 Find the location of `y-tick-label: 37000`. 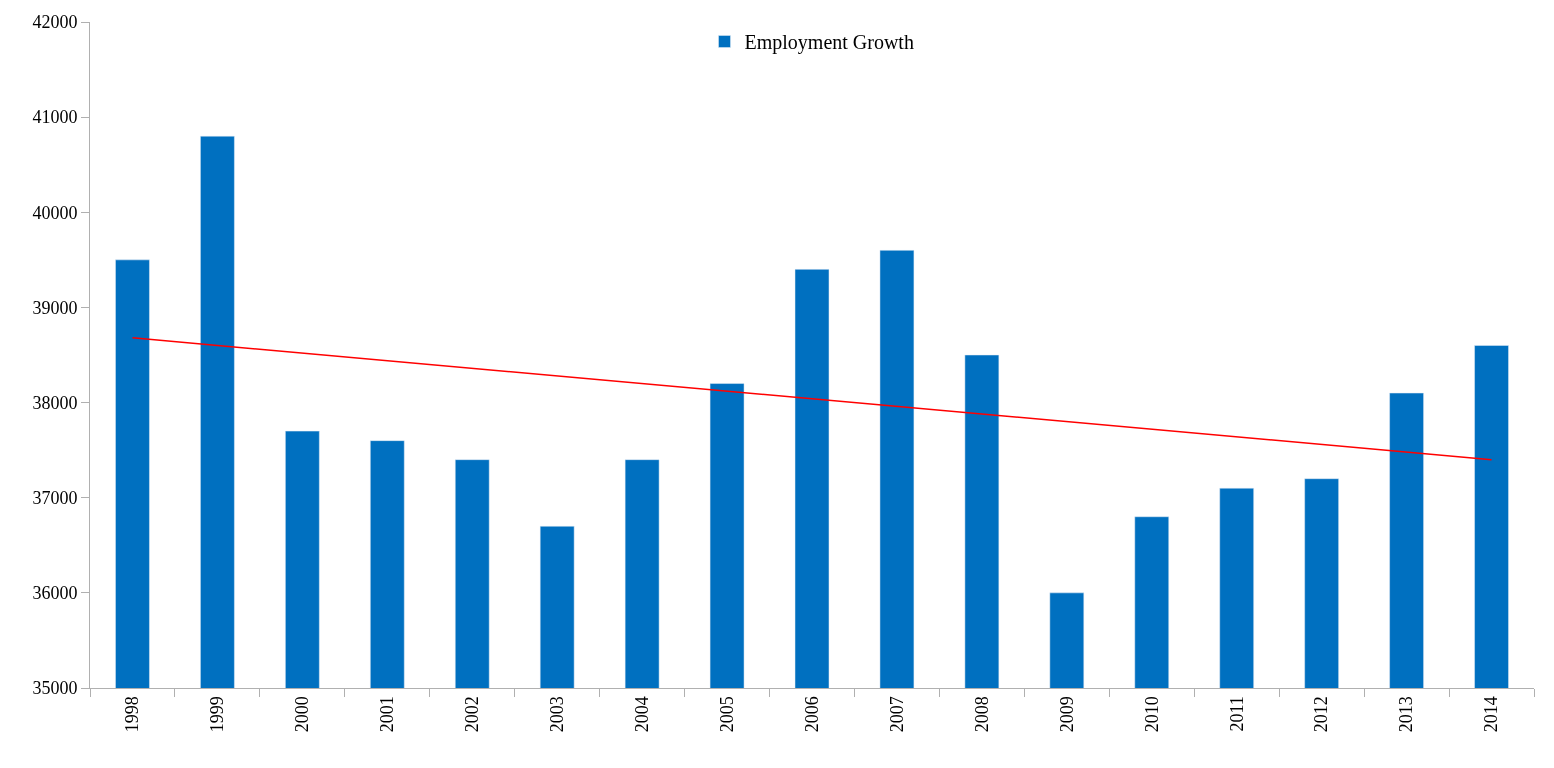

y-tick-label: 37000 is located at coordinates (55, 498).